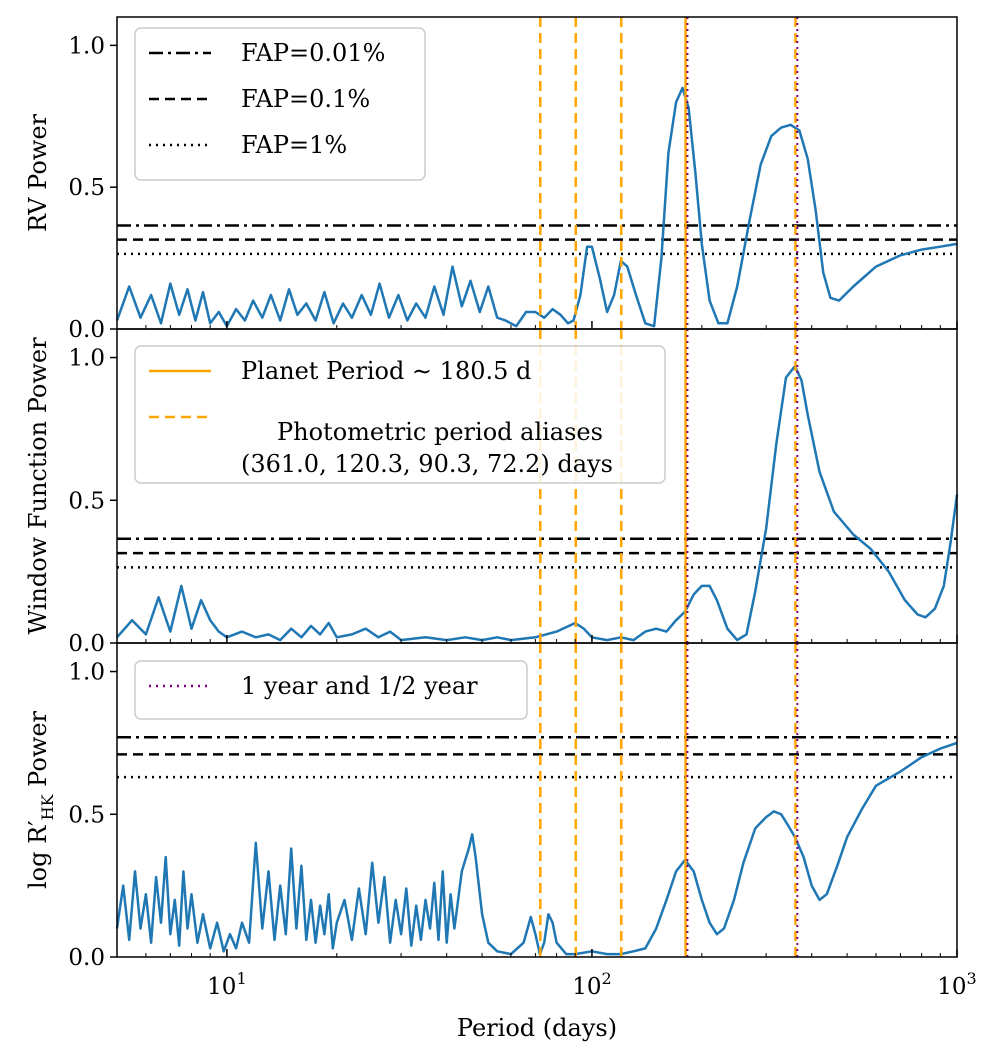  I want to click on y-axis-label-main: Window Function Power, so click(38, 486).